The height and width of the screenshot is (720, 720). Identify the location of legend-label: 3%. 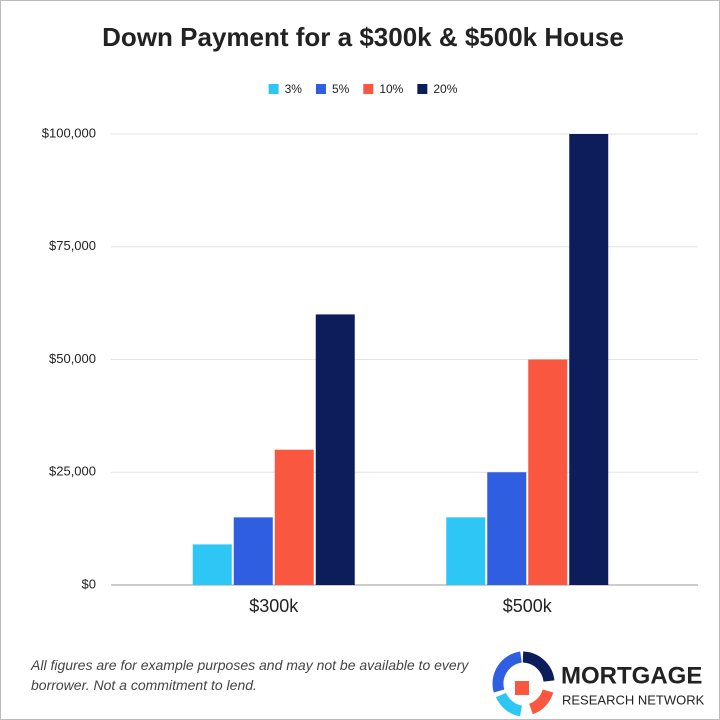
(294, 89).